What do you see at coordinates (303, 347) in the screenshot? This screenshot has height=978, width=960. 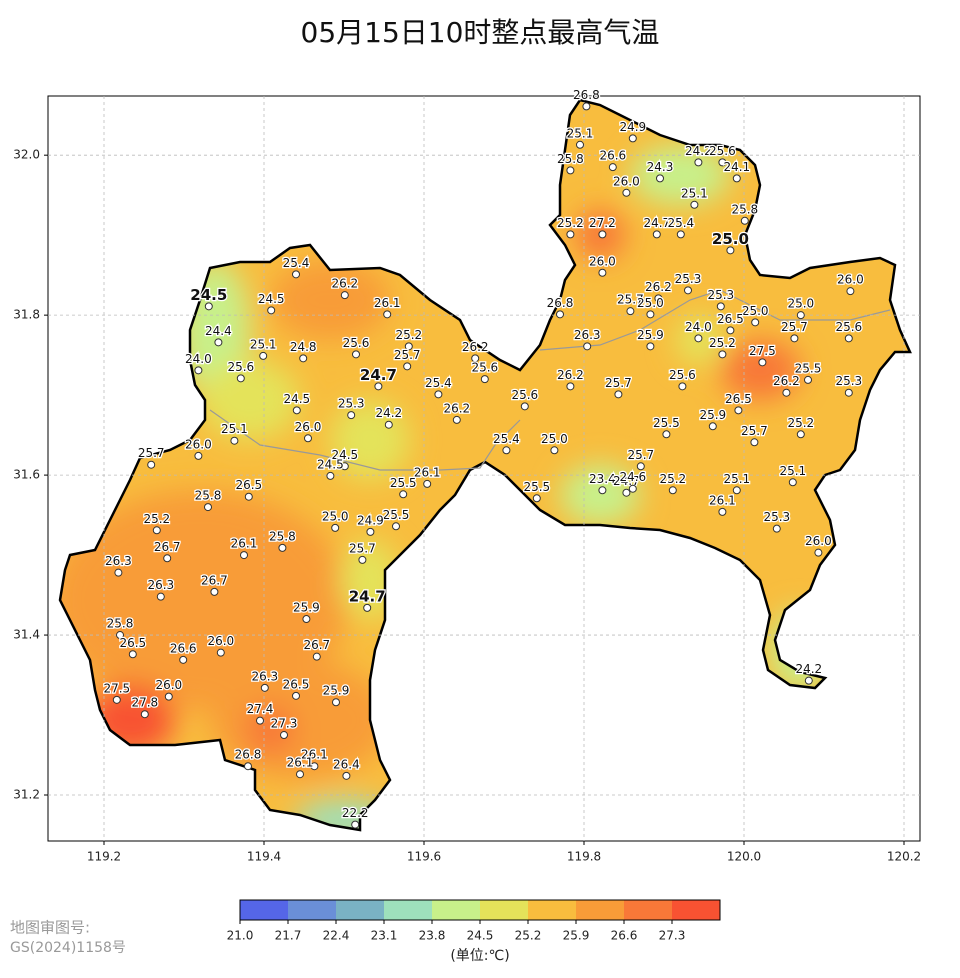 I see `station-value: 24.8` at bounding box center [303, 347].